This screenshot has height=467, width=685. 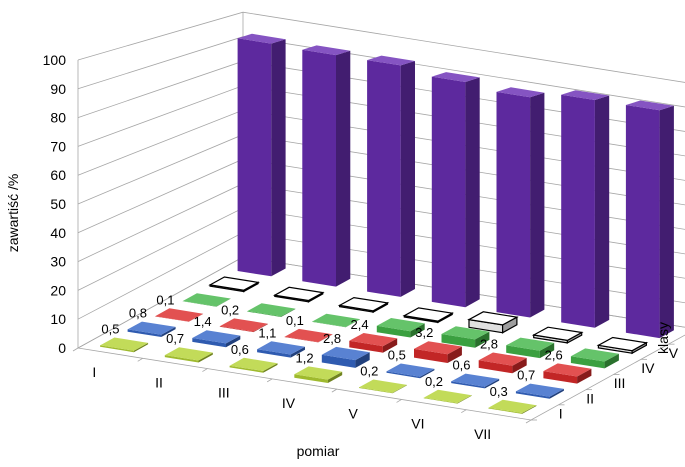 I want to click on data-label: 1,4, so click(x=203, y=321).